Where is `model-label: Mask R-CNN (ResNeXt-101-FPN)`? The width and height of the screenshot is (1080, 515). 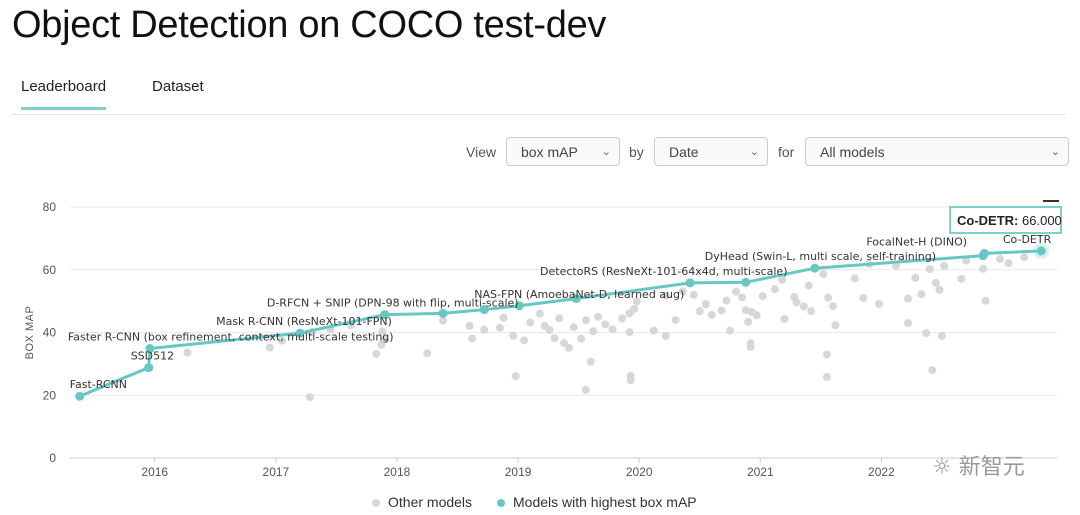
model-label: Mask R-CNN (ResNeXt-101-FPN) is located at coordinates (304, 321).